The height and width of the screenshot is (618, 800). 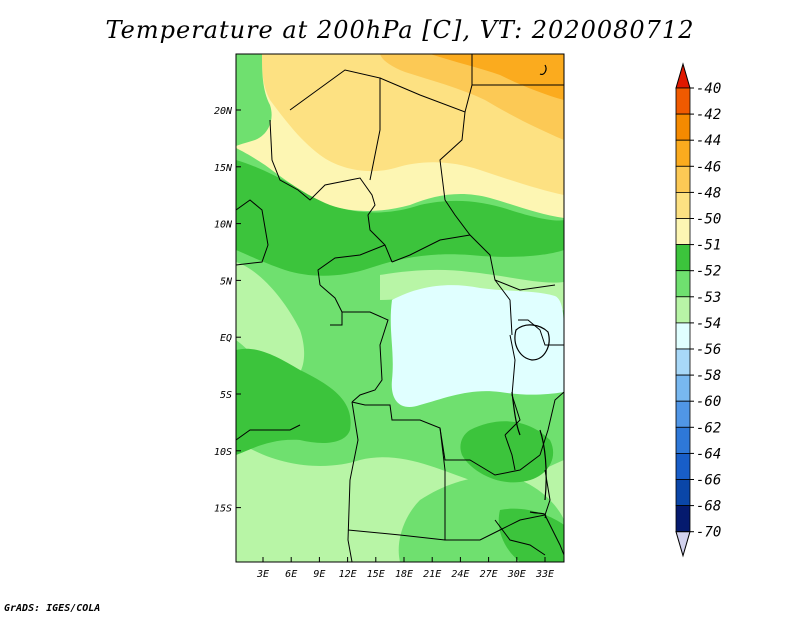 What do you see at coordinates (226, 395) in the screenshot?
I see `lat-tick-label: 5S` at bounding box center [226, 395].